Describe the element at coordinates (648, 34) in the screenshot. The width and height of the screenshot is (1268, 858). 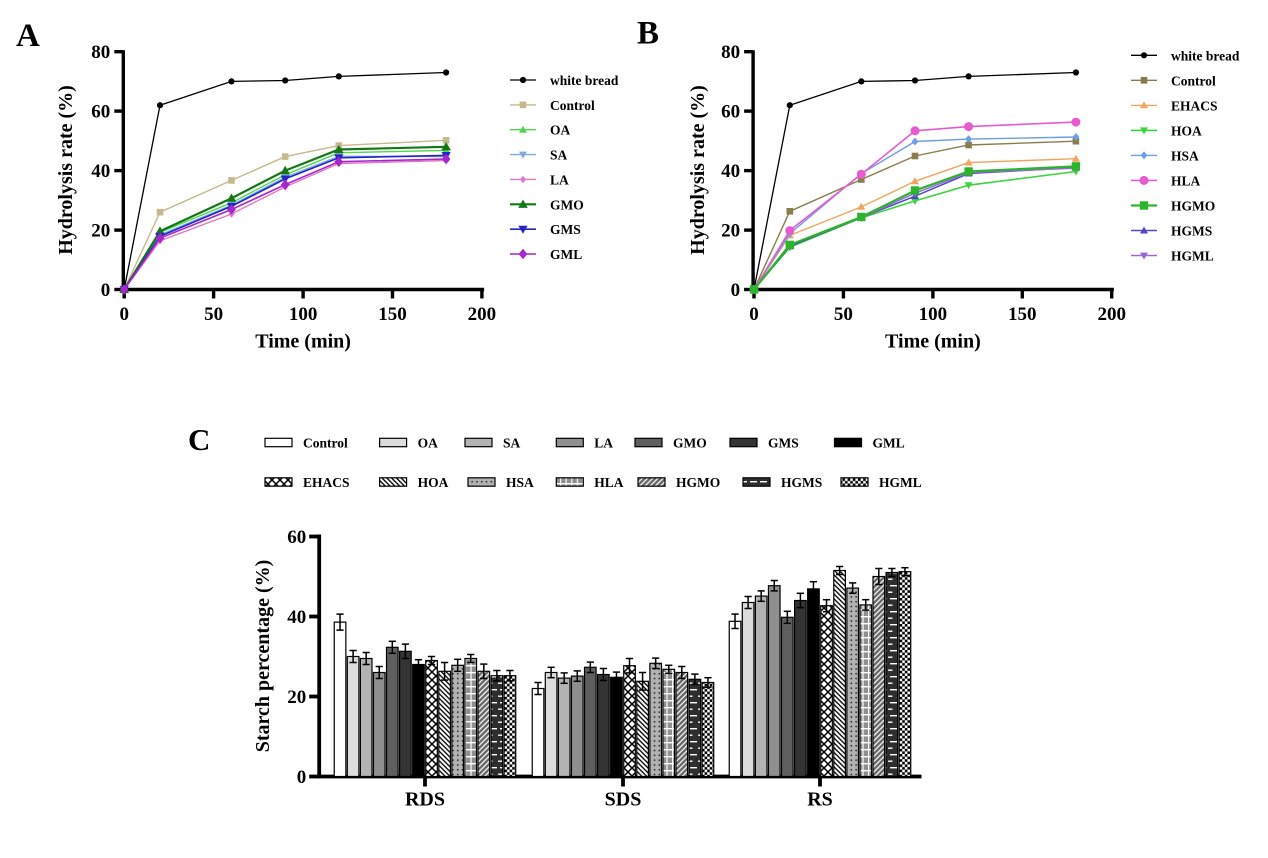
I see `svg-text: B` at that location.